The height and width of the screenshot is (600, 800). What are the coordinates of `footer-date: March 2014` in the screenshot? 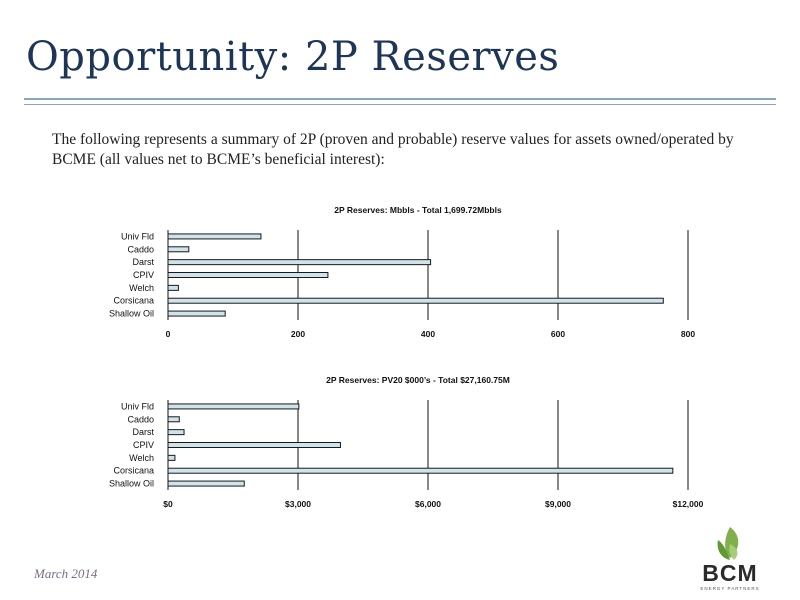 It's located at (66, 573).